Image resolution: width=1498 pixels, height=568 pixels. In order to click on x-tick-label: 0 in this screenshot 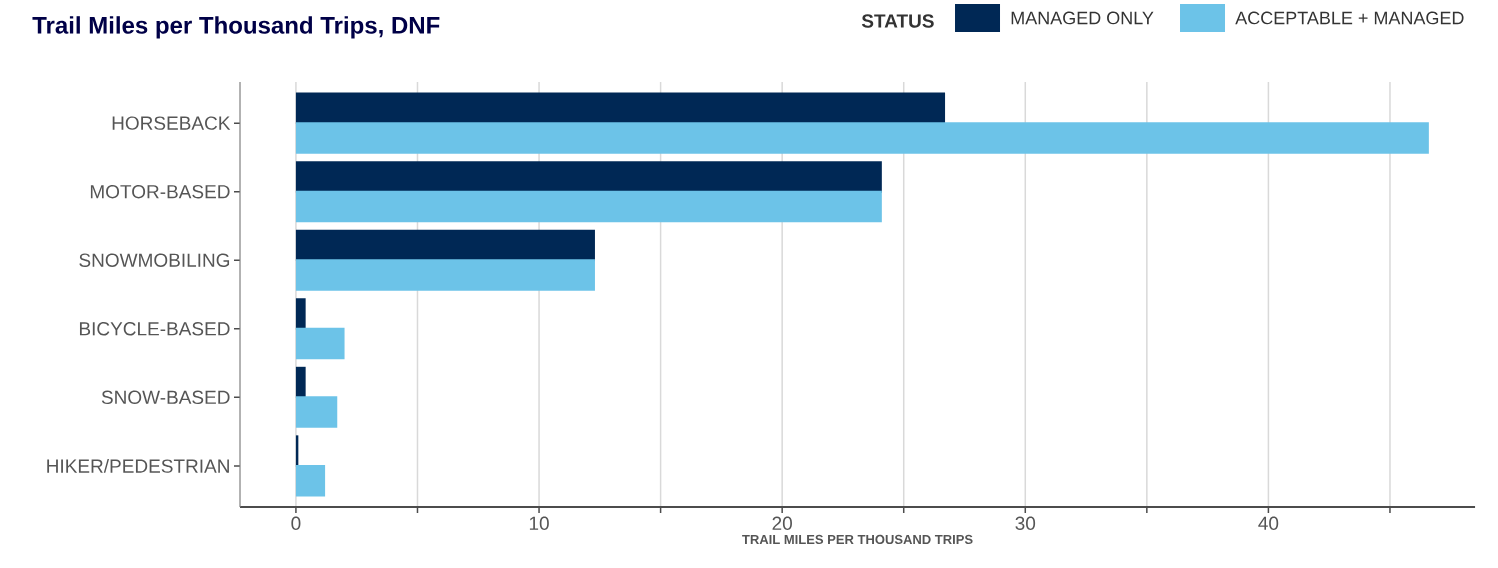, I will do `click(296, 523)`.